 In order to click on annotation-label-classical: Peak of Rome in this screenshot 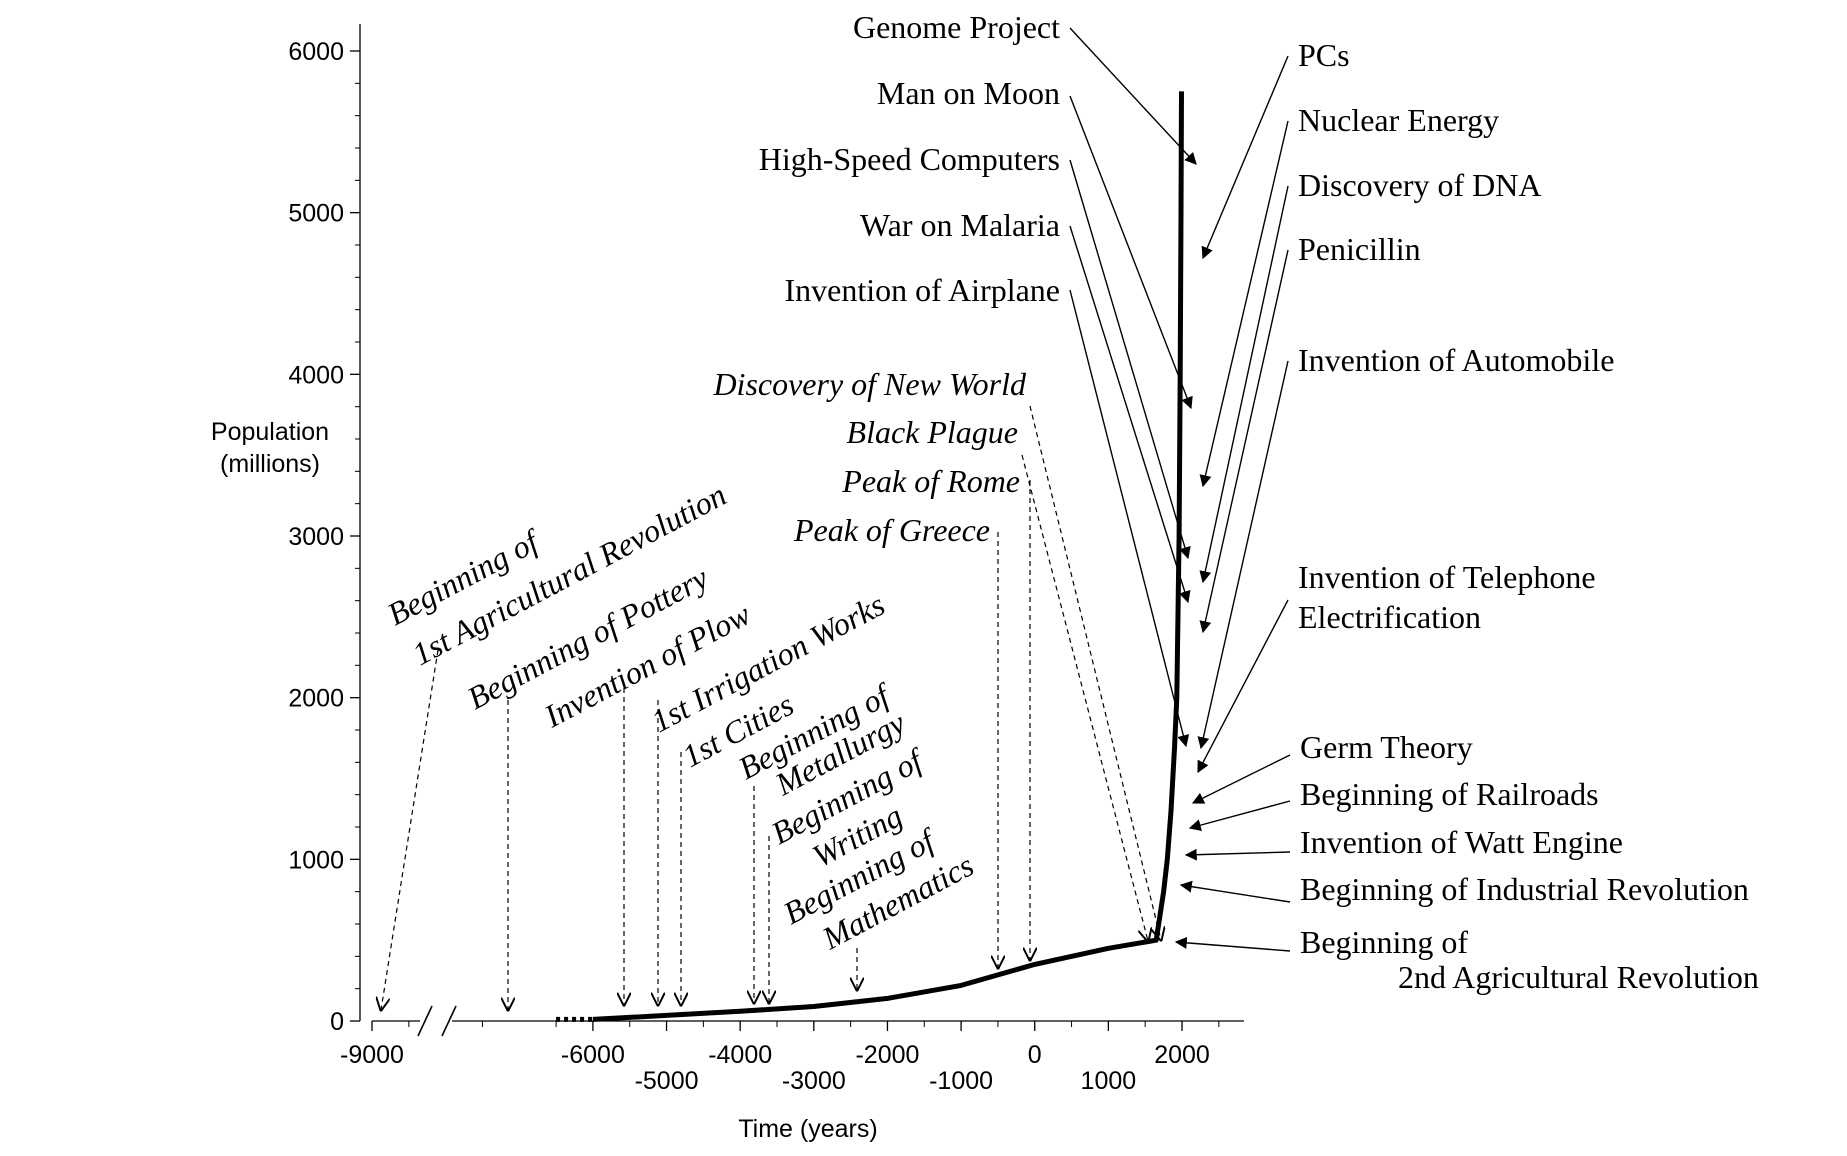, I will do `click(930, 481)`.